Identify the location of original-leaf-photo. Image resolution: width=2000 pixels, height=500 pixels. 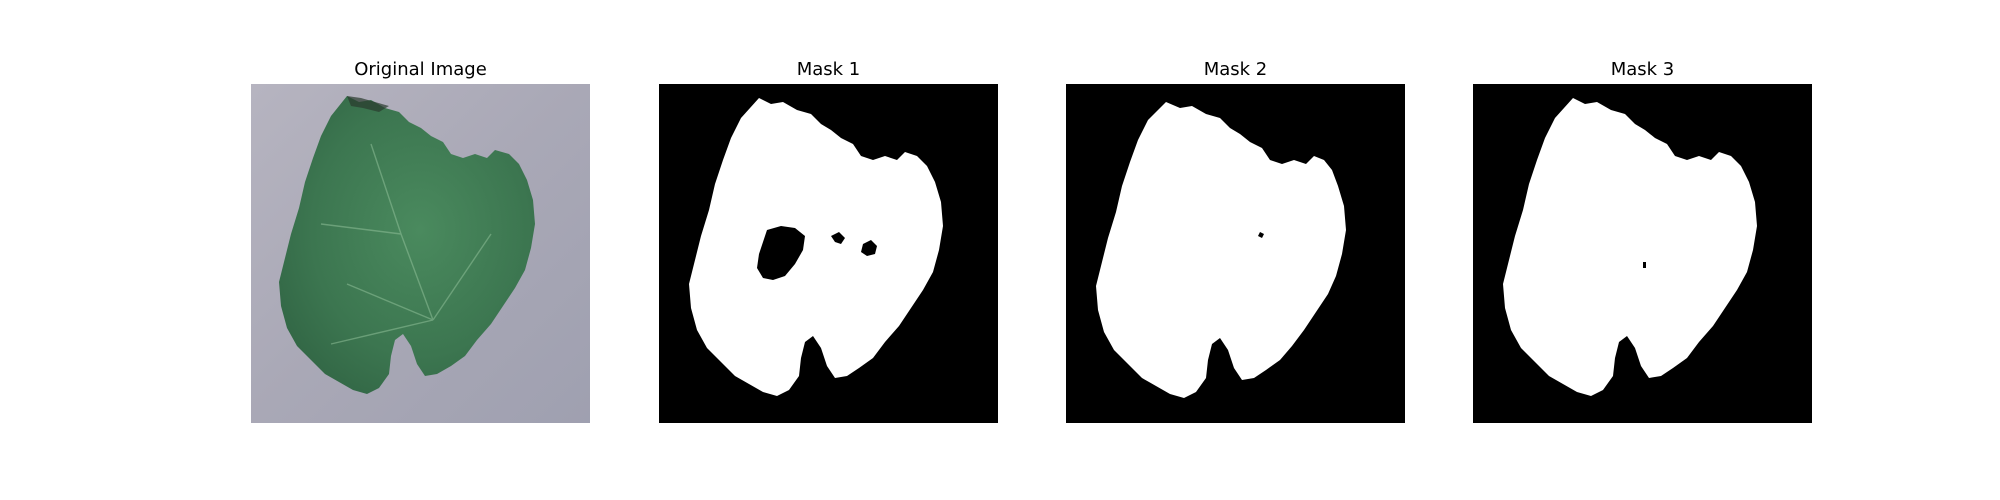
(420, 253).